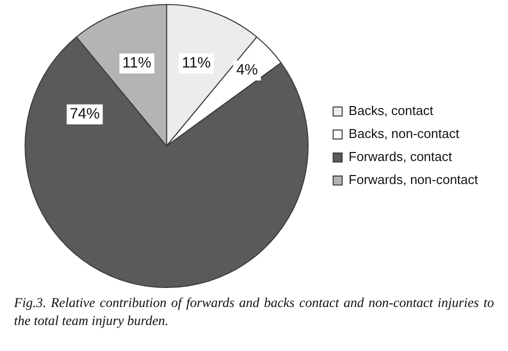 This screenshot has height=351, width=508. What do you see at coordinates (254, 312) in the screenshot?
I see `caption: Fig.3. Relative contribution of forwards and backs contact and non-contact injuries to the total team injury burden.` at bounding box center [254, 312].